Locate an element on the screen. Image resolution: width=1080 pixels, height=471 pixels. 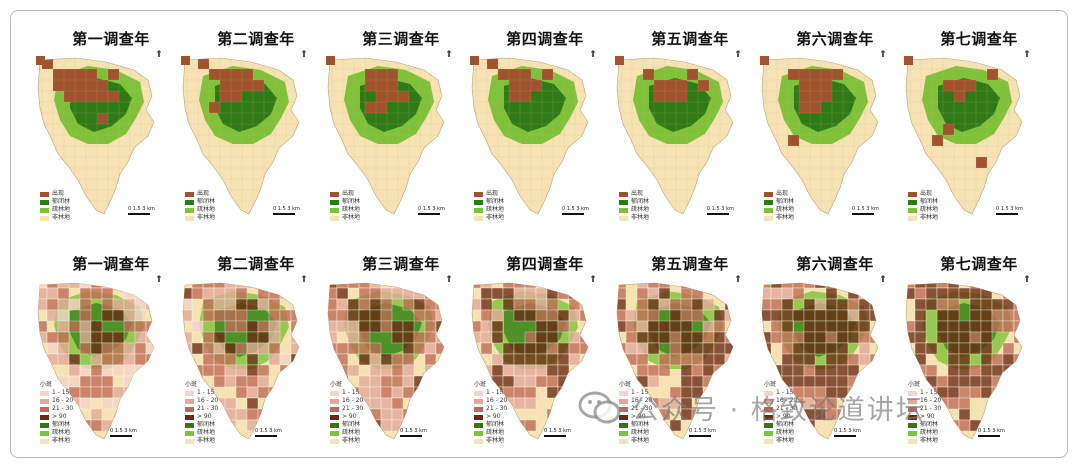
density-map is located at coordinates (675, 361).